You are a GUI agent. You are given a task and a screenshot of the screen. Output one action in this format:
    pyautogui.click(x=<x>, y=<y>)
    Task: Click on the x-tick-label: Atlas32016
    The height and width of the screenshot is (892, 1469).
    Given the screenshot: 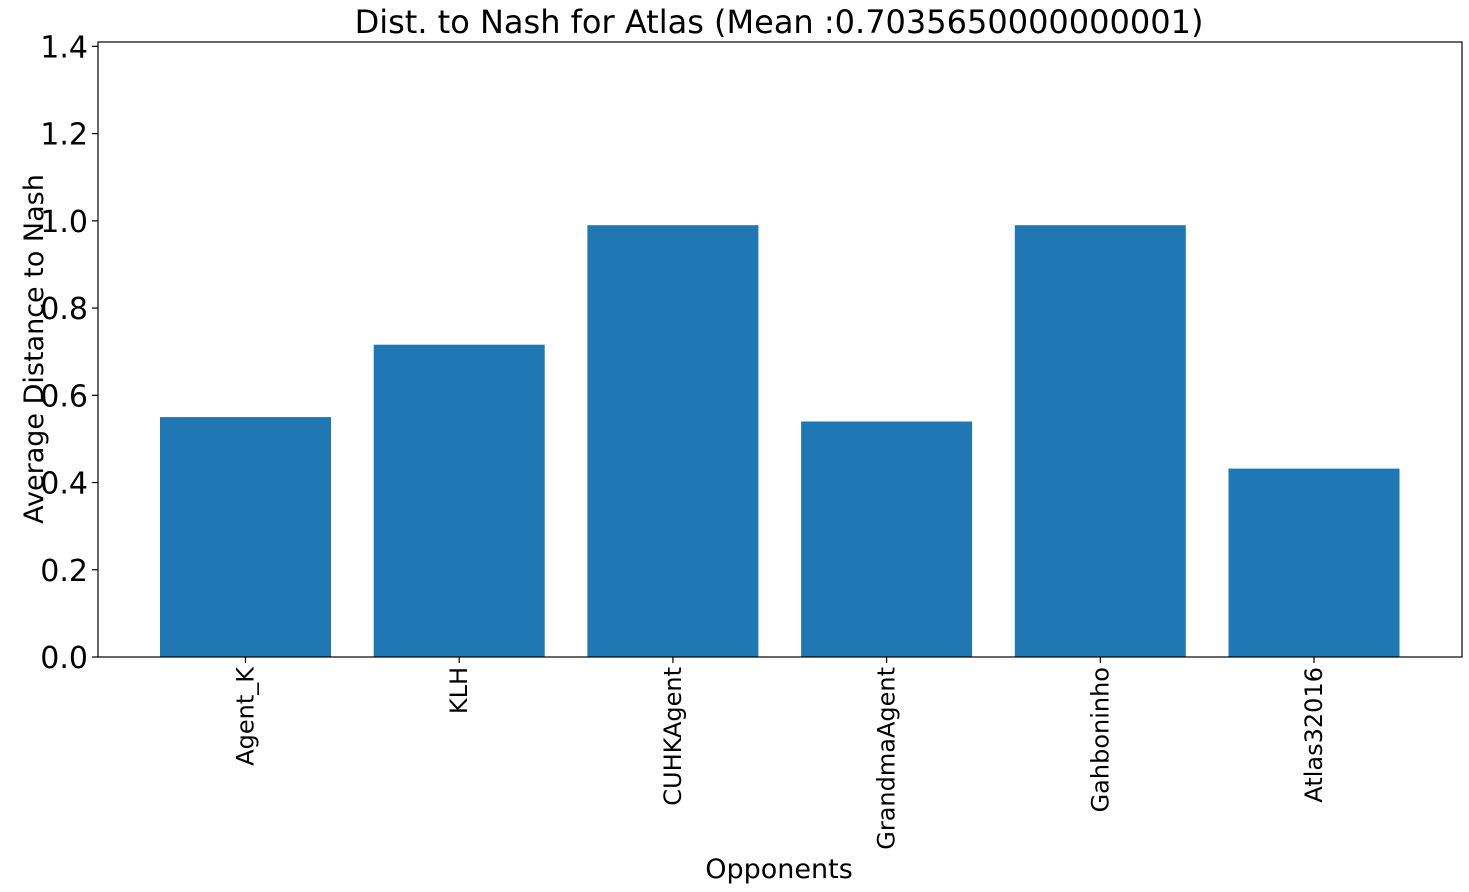 What is the action you would take?
    pyautogui.click(x=1314, y=735)
    